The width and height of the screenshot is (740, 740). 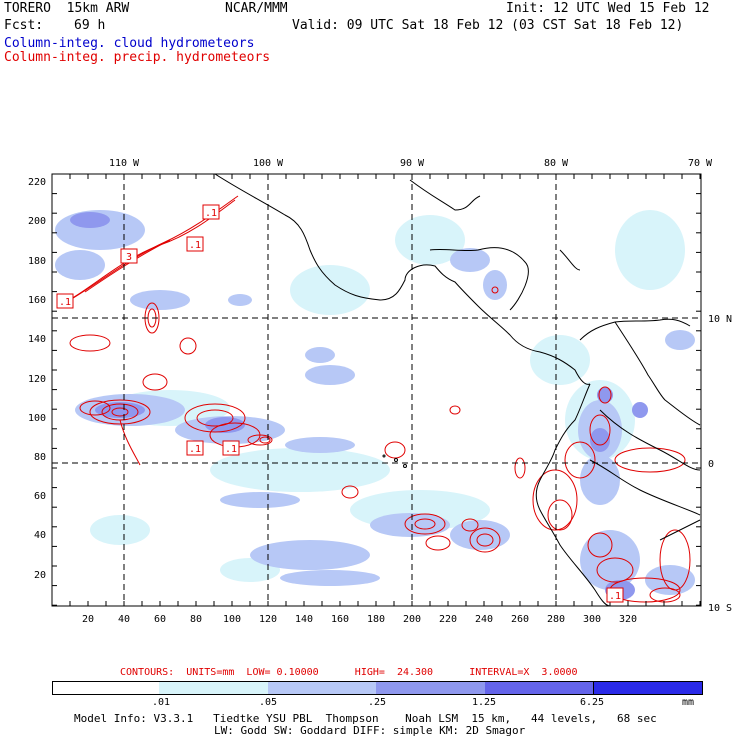 What do you see at coordinates (37, 339) in the screenshot?
I see `left-tick-label: 140` at bounding box center [37, 339].